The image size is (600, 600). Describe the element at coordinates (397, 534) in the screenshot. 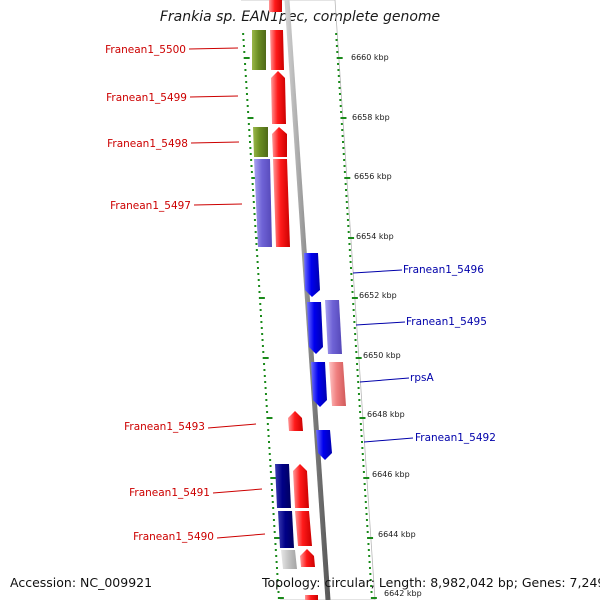

I see `scale-label: 6644 kbp` at that location.